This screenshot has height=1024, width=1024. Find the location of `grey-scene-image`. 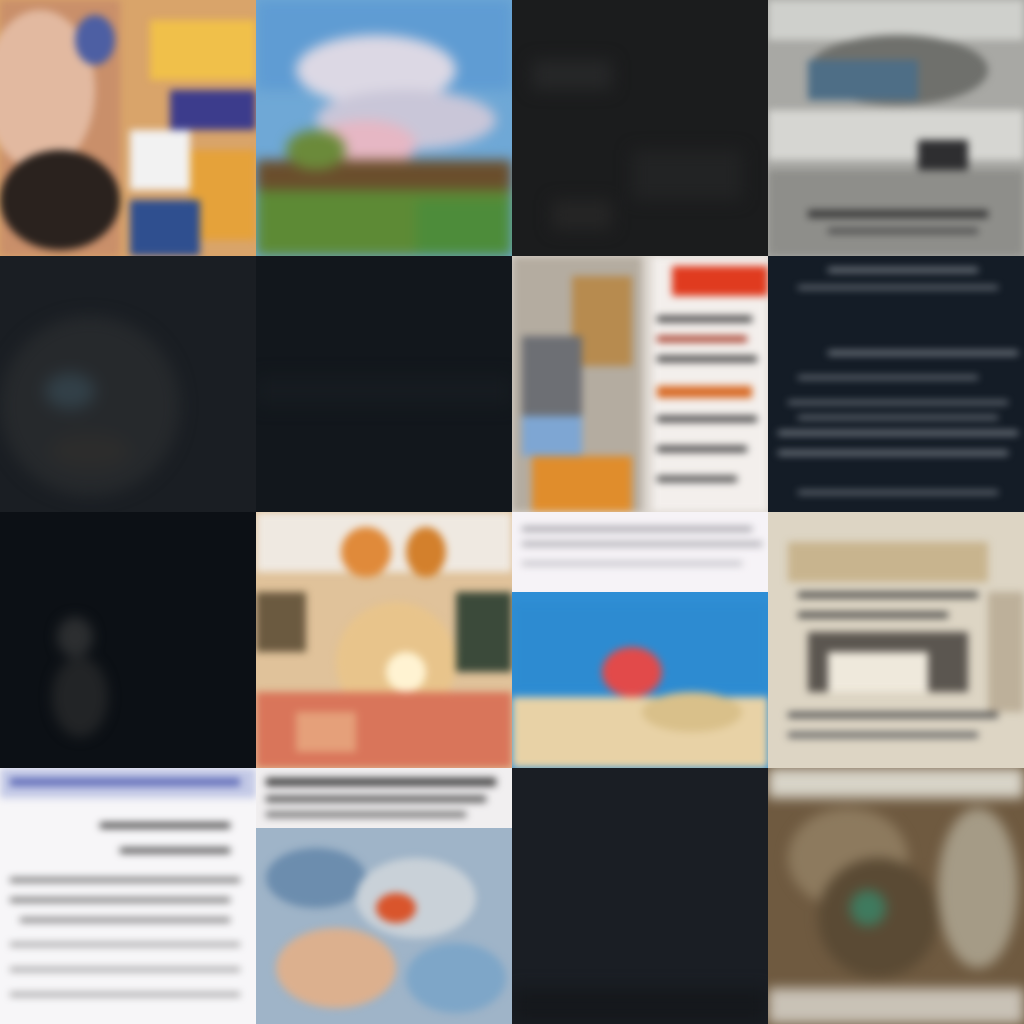

grey-scene-image is located at coordinates (896, 128).